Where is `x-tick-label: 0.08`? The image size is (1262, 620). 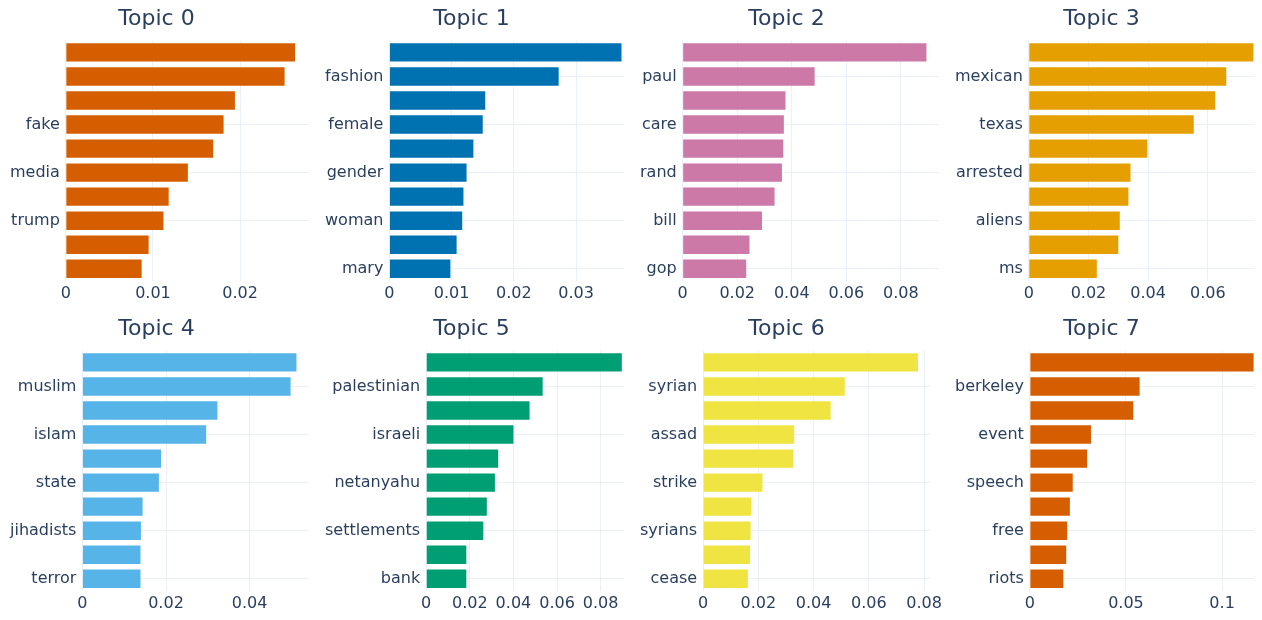
x-tick-label: 0.08 is located at coordinates (924, 602).